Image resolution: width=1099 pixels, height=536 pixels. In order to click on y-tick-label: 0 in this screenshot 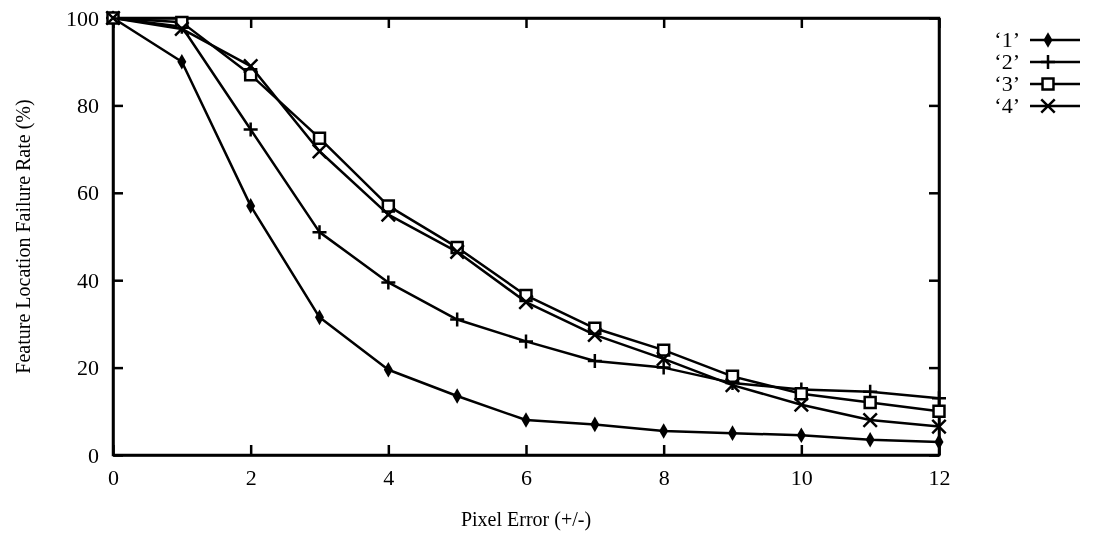, I will do `click(93, 455)`.